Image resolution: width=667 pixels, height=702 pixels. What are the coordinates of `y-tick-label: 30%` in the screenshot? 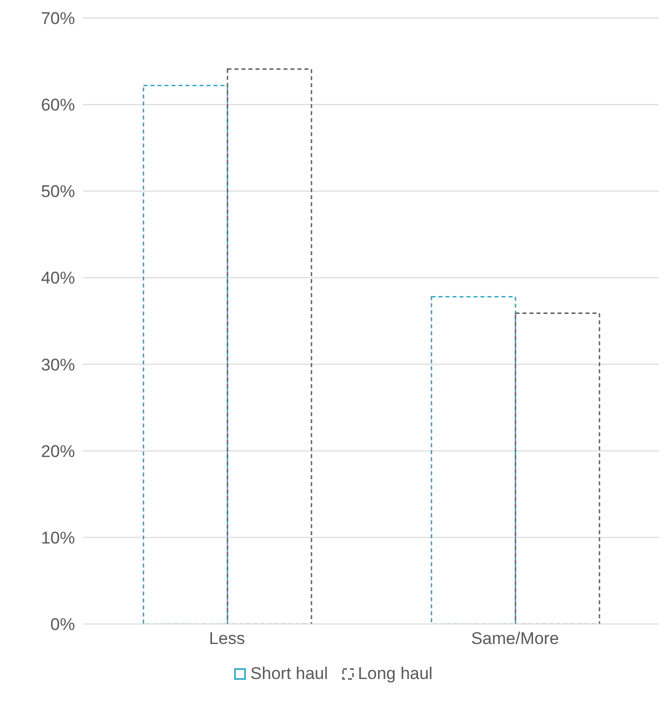 It's located at (57, 364).